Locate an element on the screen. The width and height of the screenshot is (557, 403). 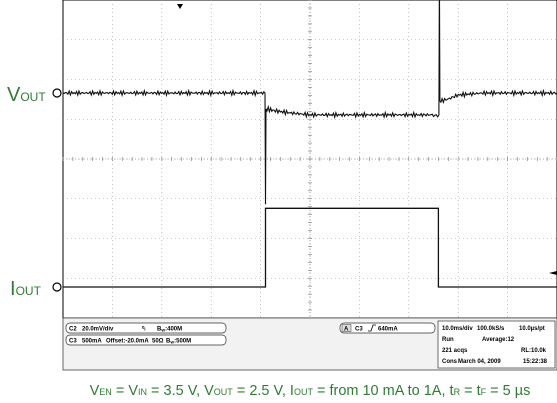
iout-label: IOUT is located at coordinates (26, 289).